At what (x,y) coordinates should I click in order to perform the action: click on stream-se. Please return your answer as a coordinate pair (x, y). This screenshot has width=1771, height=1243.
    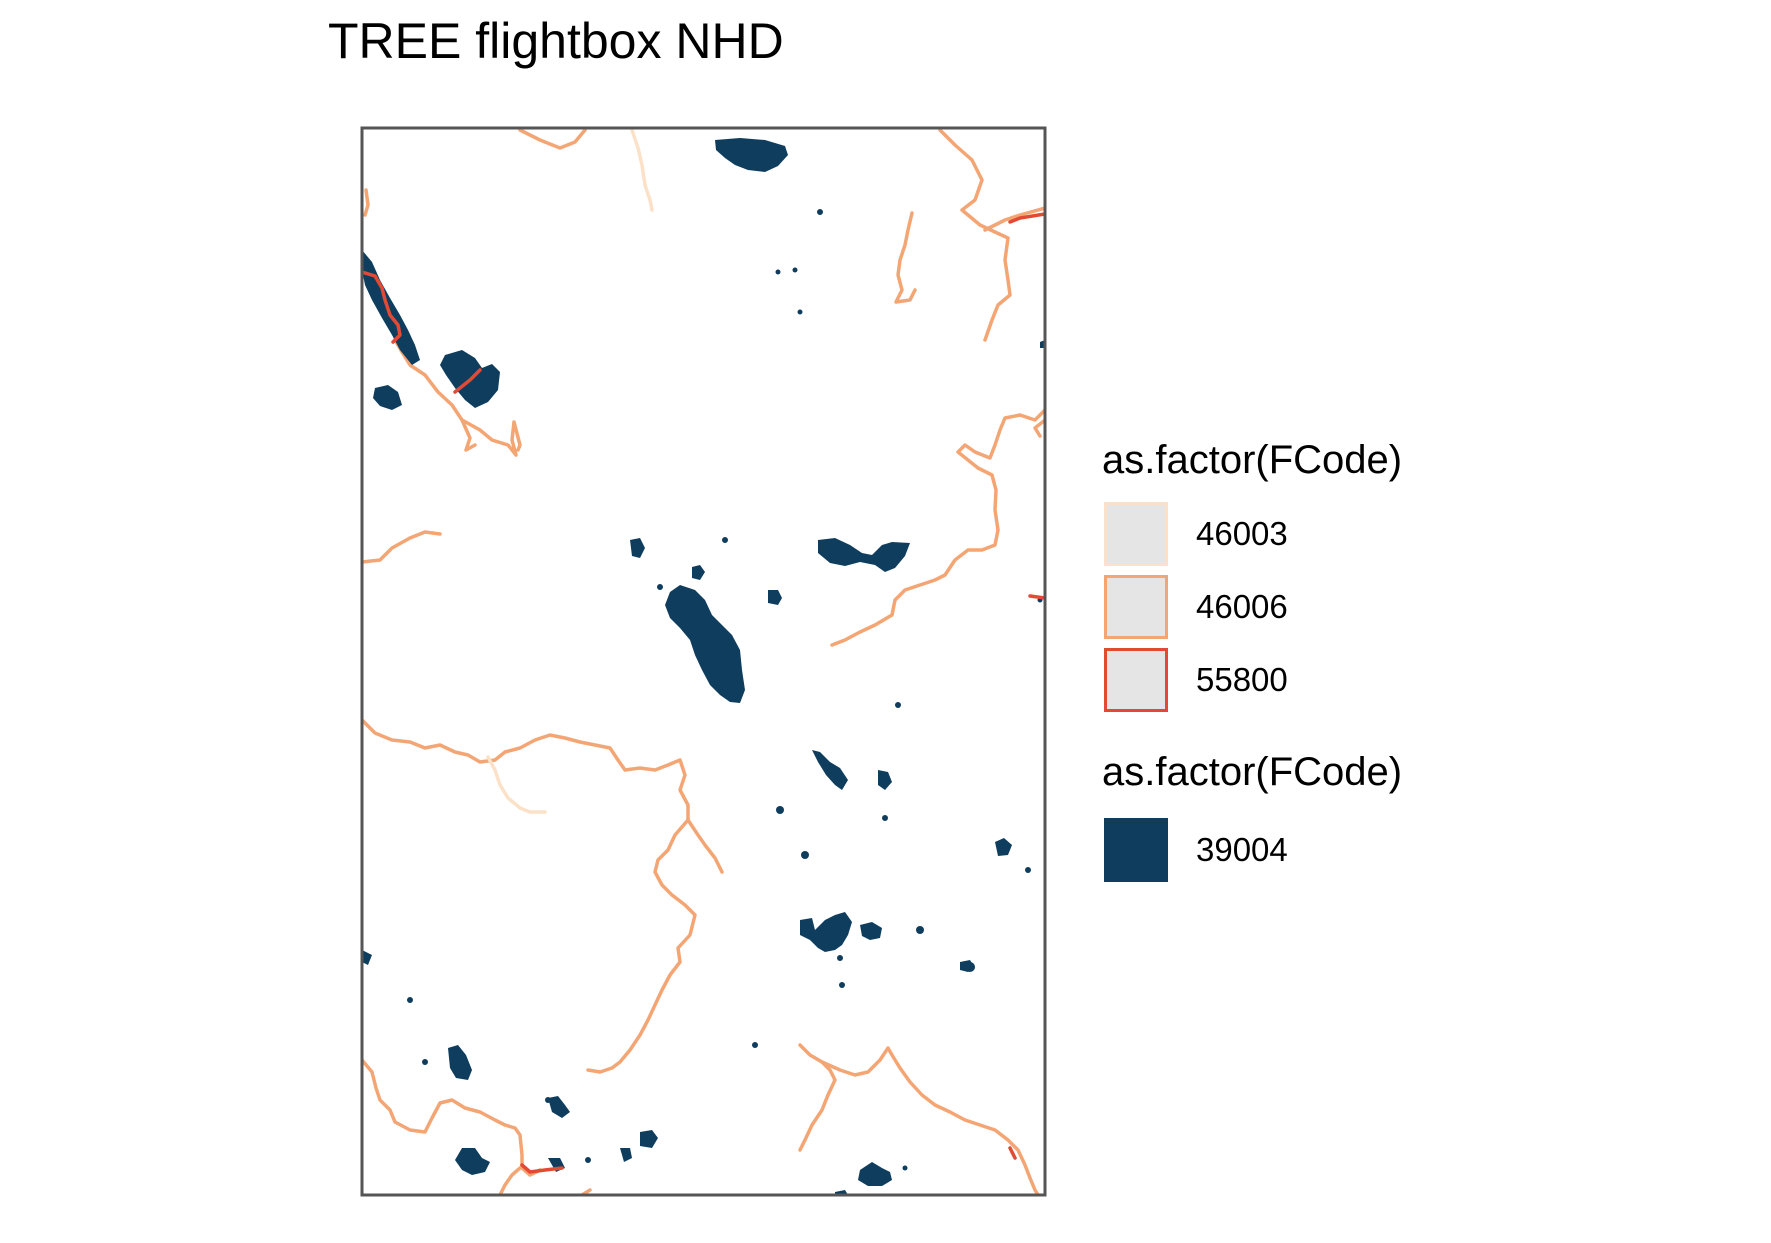
    Looking at the image, I should click on (817, 1097).